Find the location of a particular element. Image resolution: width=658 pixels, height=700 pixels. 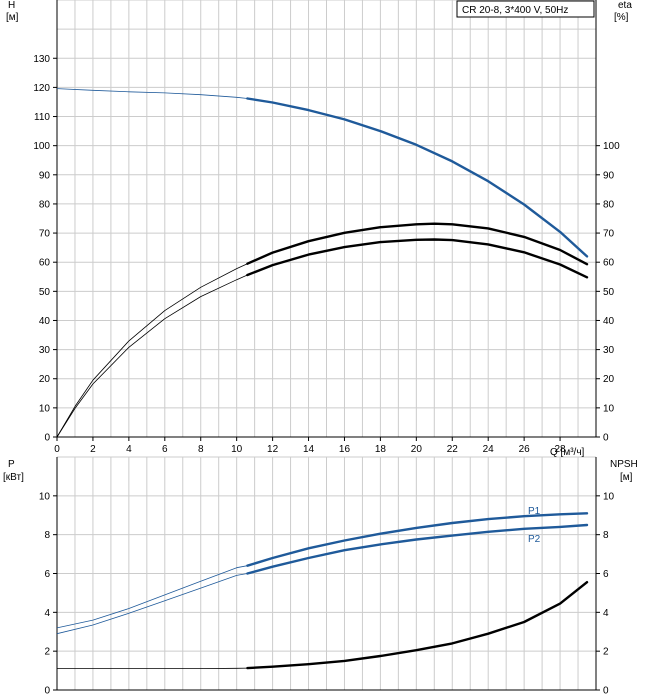

y-left-tick-label: 90 is located at coordinates (45, 175).